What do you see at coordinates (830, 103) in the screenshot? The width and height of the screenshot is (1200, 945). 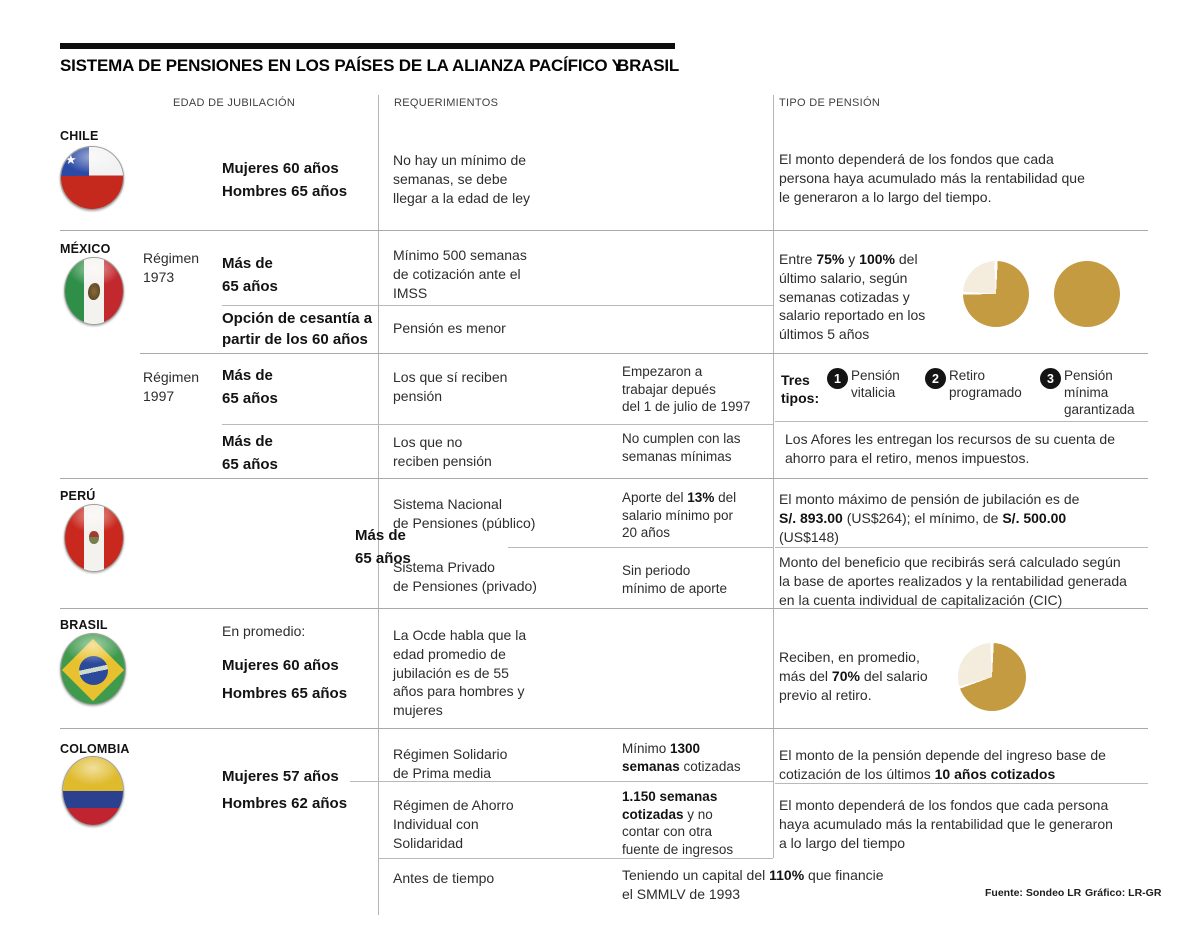 I see `column-header-tipo: TIPO DE PENSIÓN` at bounding box center [830, 103].